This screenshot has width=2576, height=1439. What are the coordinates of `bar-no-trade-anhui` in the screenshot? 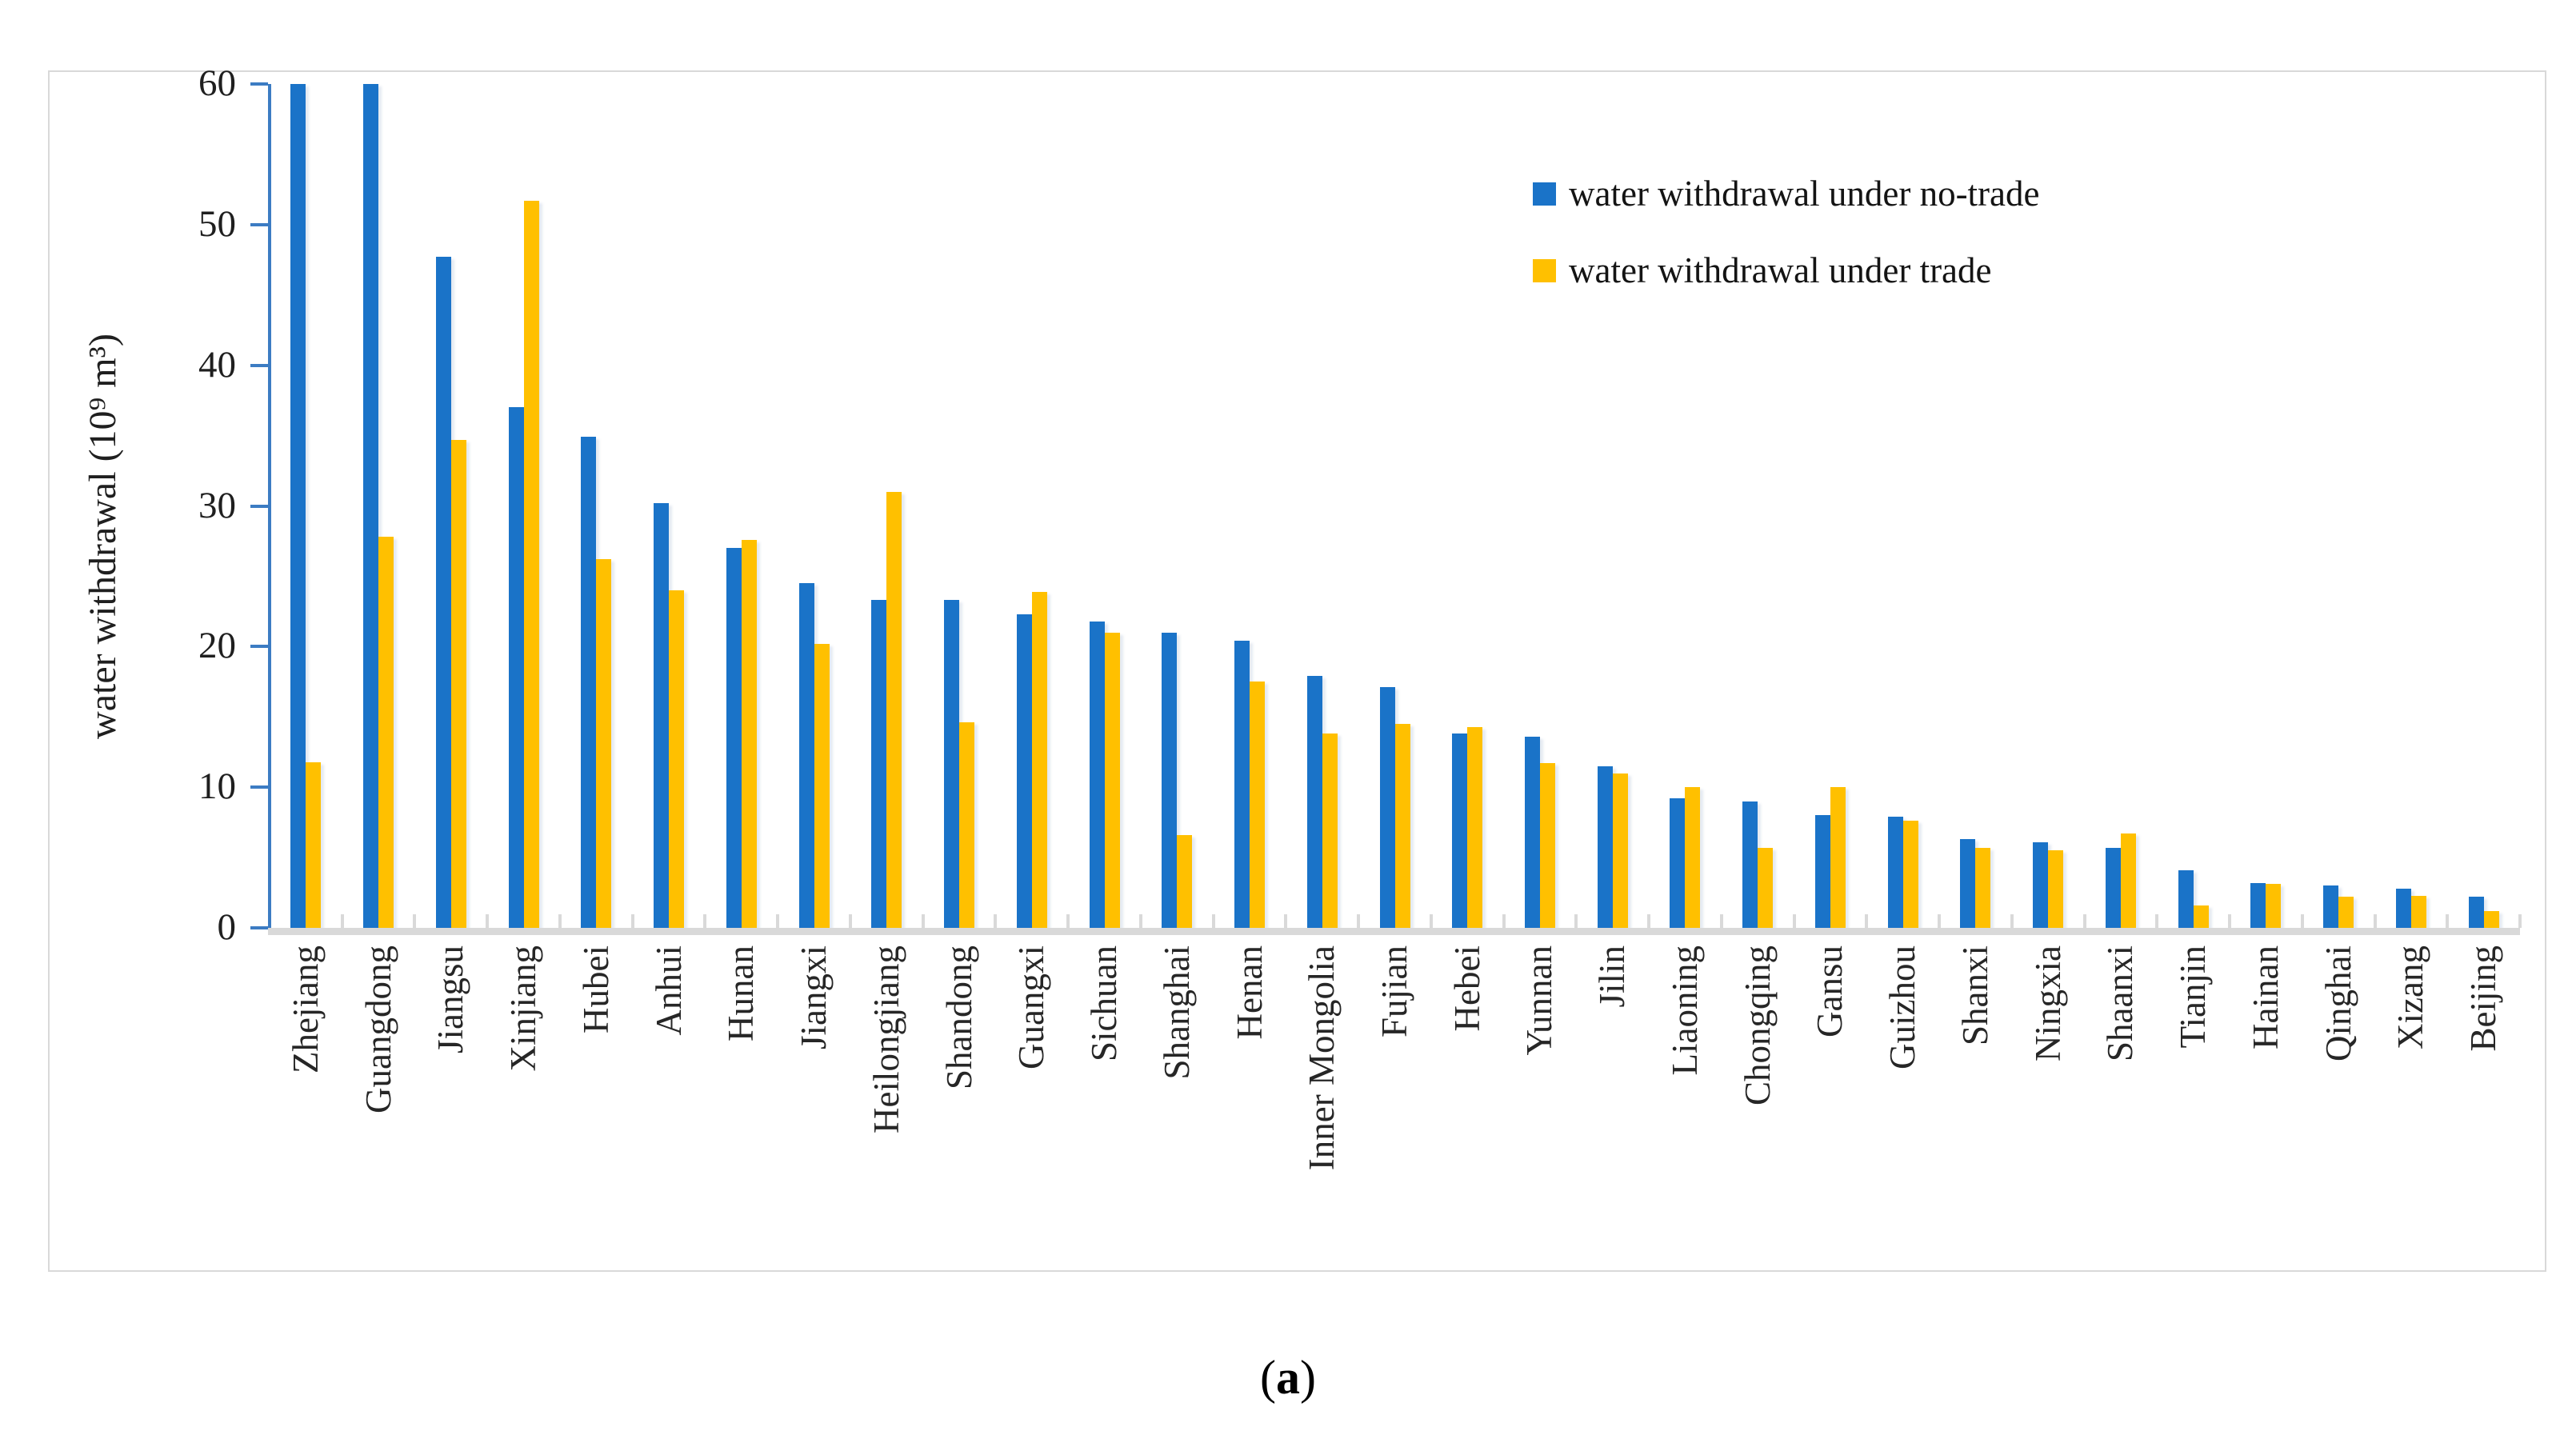 It's located at (662, 715).